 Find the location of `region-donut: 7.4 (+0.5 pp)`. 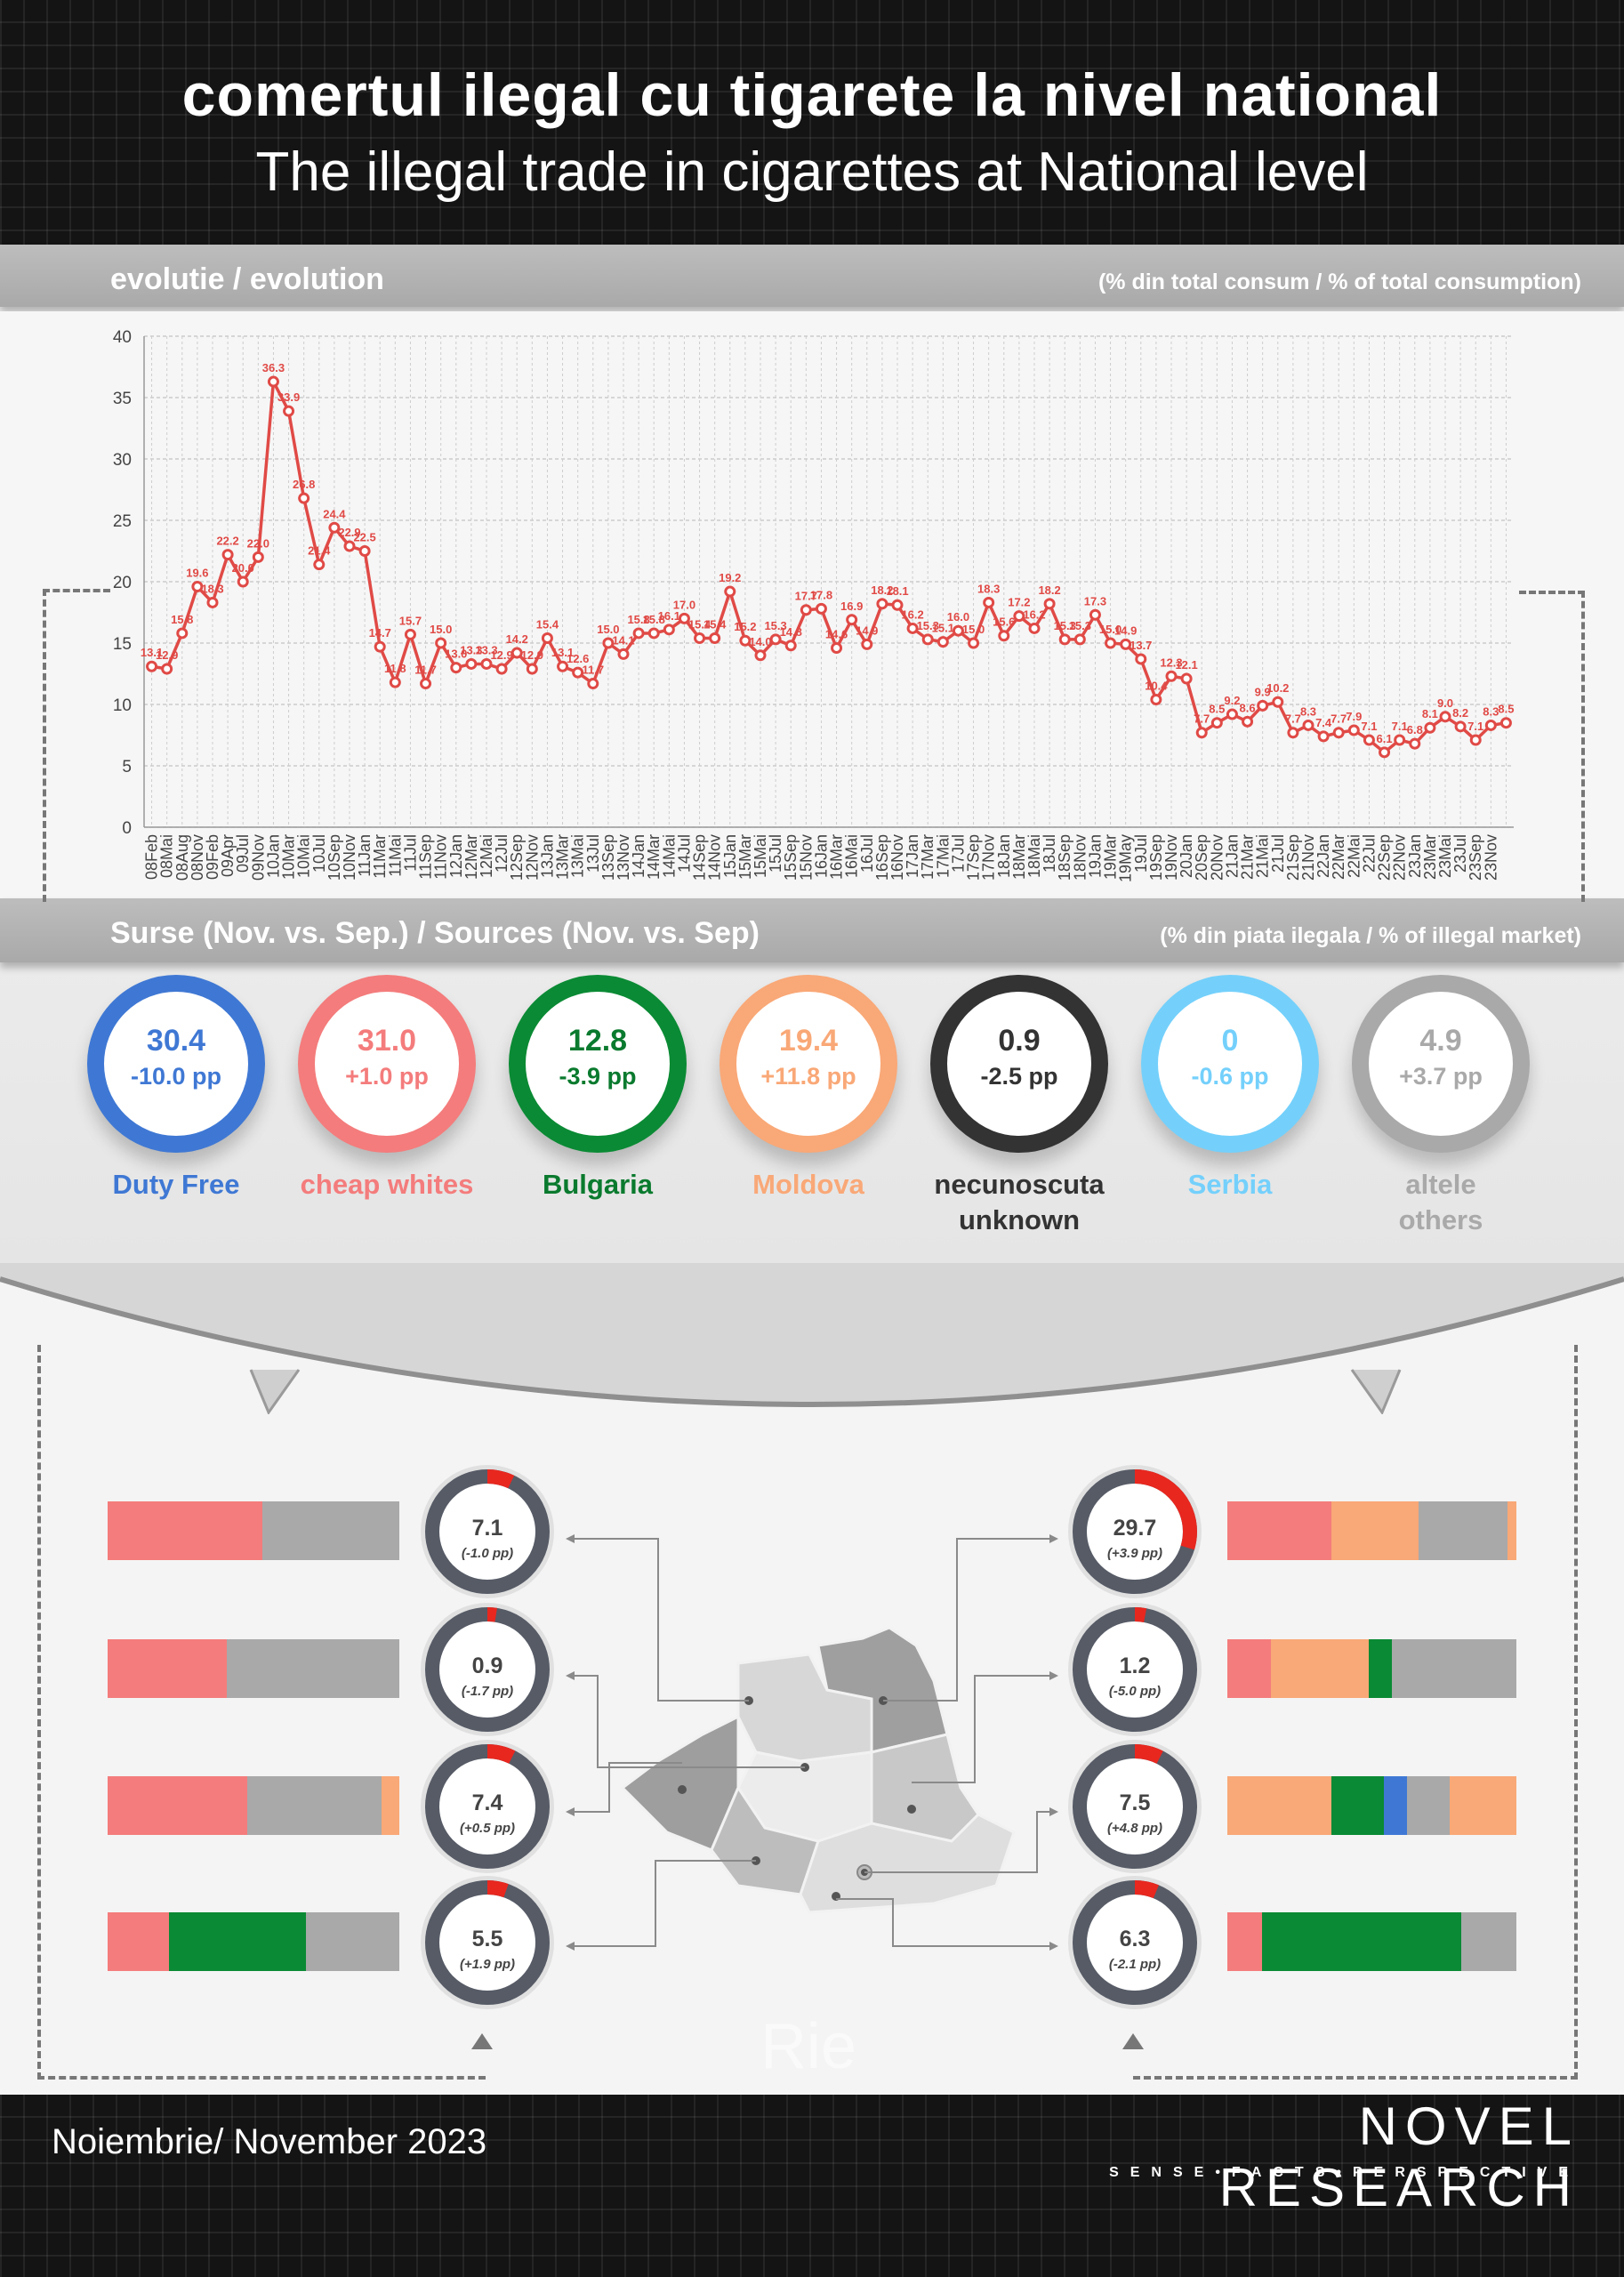

region-donut: 7.4 (+0.5 pp) is located at coordinates (487, 1806).